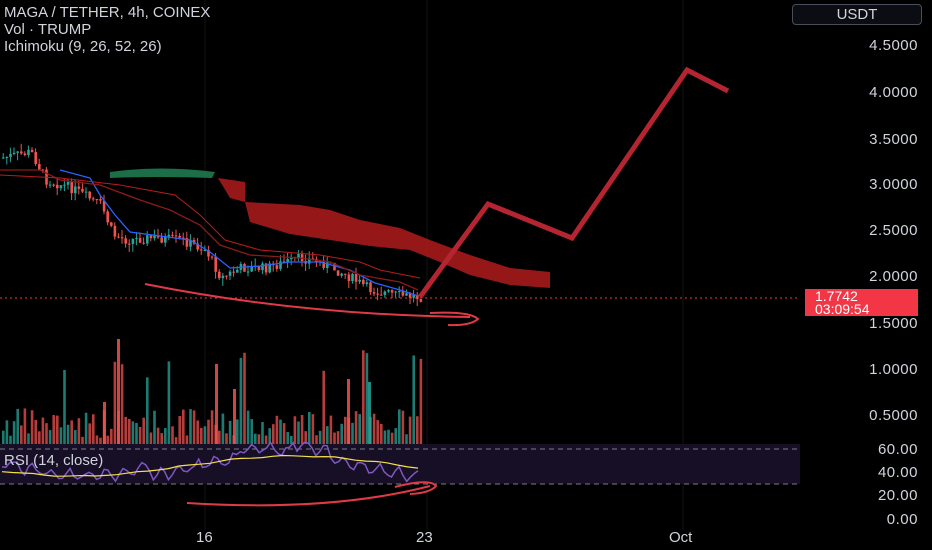  Describe the element at coordinates (893, 276) in the screenshot. I see `price-axis-label: 2.0000` at that location.